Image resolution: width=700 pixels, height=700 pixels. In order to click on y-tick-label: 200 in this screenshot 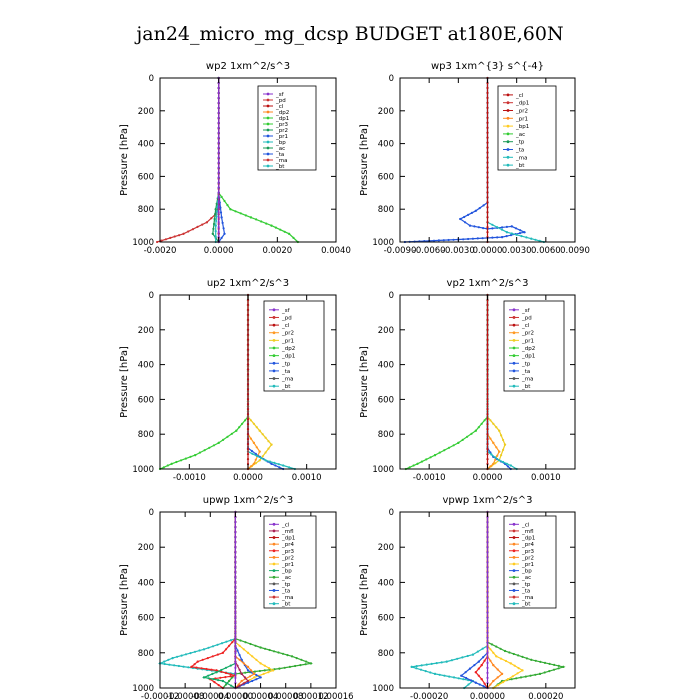, I will do `click(146, 112)`.